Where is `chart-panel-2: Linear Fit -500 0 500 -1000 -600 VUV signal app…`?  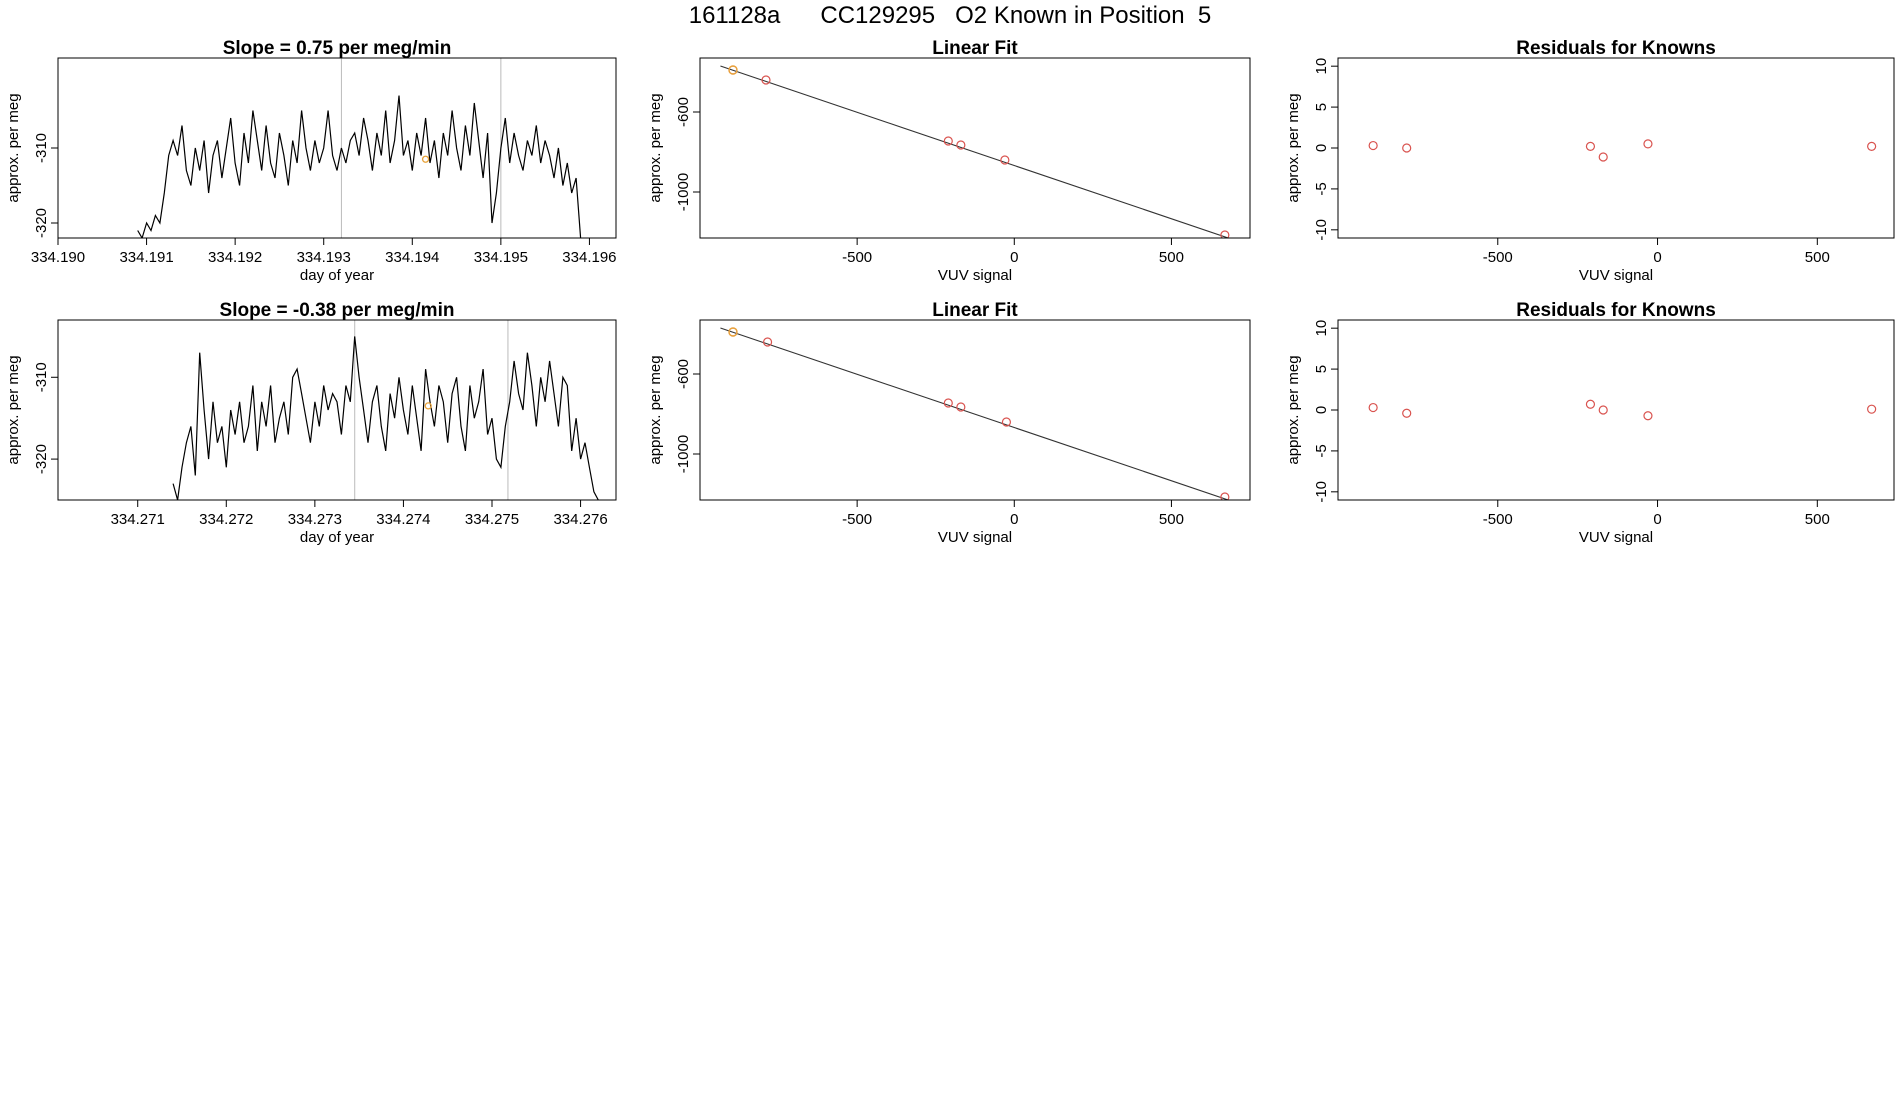 chart-panel-2: Linear Fit -500 0 500 -1000 -600 VUV signal app… is located at coordinates (949, 161).